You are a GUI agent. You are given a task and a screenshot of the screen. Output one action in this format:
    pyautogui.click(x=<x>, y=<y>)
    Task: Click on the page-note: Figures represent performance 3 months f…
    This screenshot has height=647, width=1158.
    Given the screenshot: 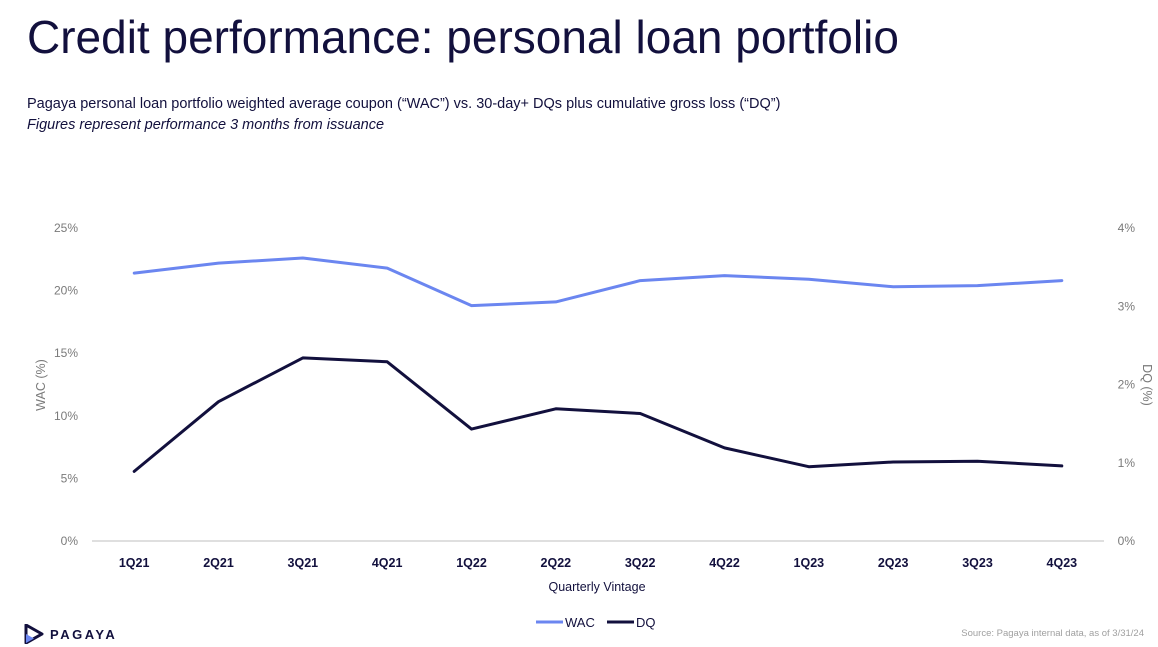 What is the action you would take?
    pyautogui.click(x=206, y=125)
    